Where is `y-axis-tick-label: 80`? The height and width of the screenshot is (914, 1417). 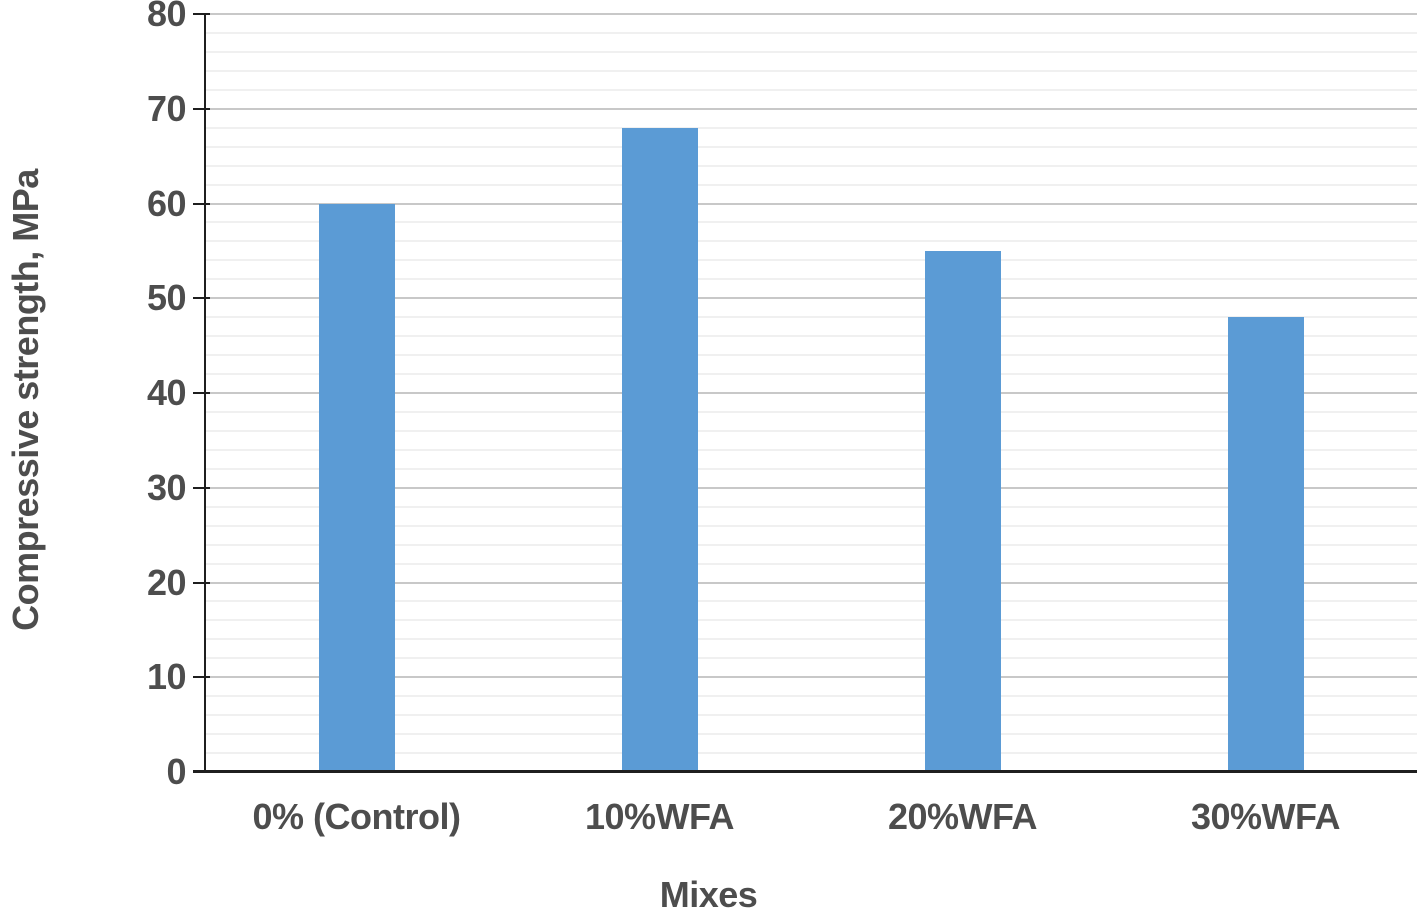 y-axis-tick-label: 80 is located at coordinates (166, 17).